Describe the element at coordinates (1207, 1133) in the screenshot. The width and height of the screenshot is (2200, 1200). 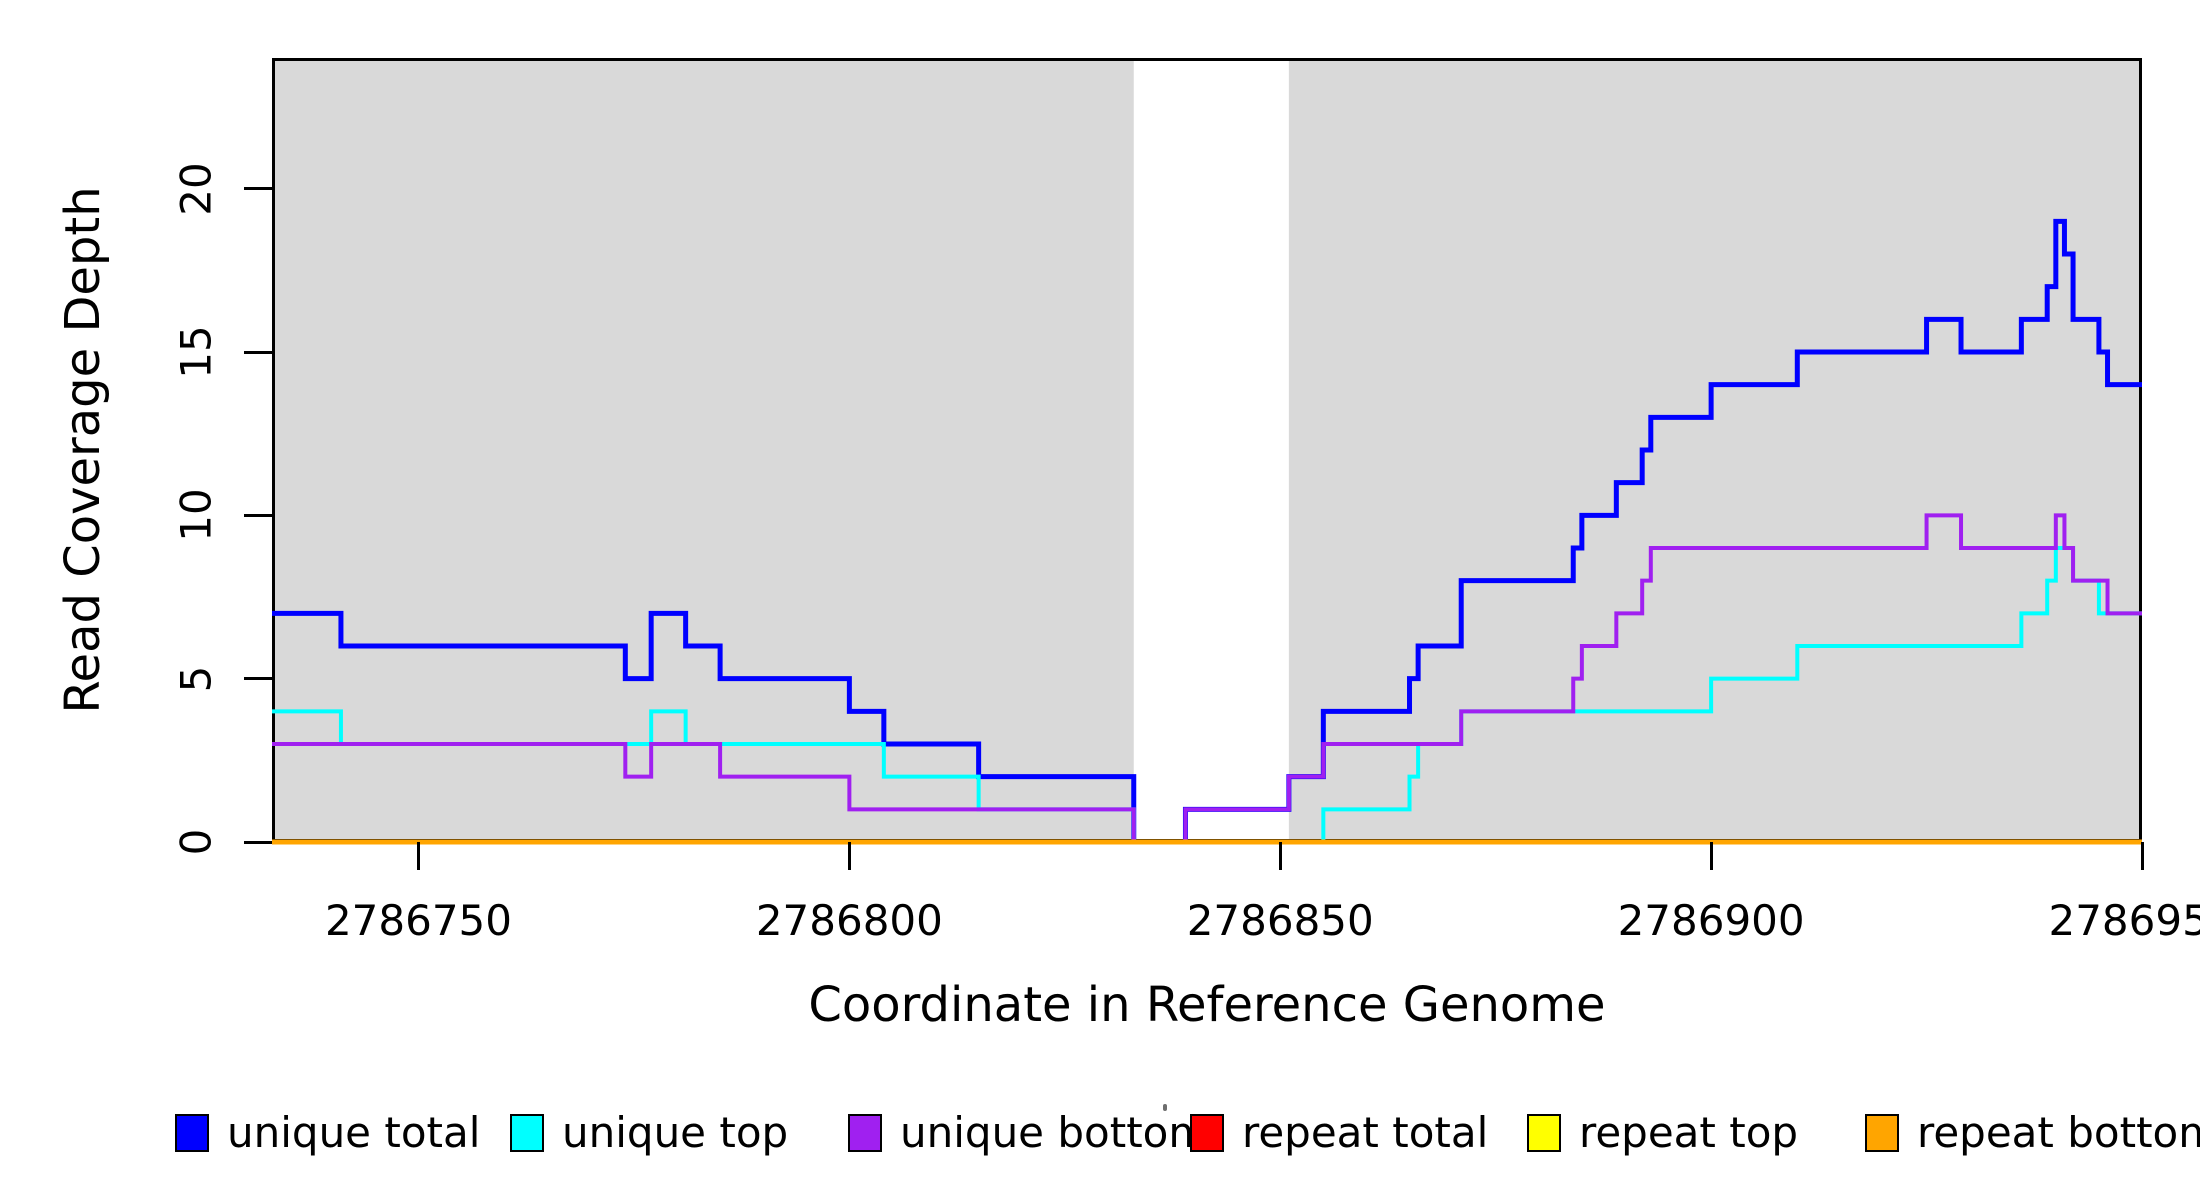
I see `legend-swatch-repeat-total` at that location.